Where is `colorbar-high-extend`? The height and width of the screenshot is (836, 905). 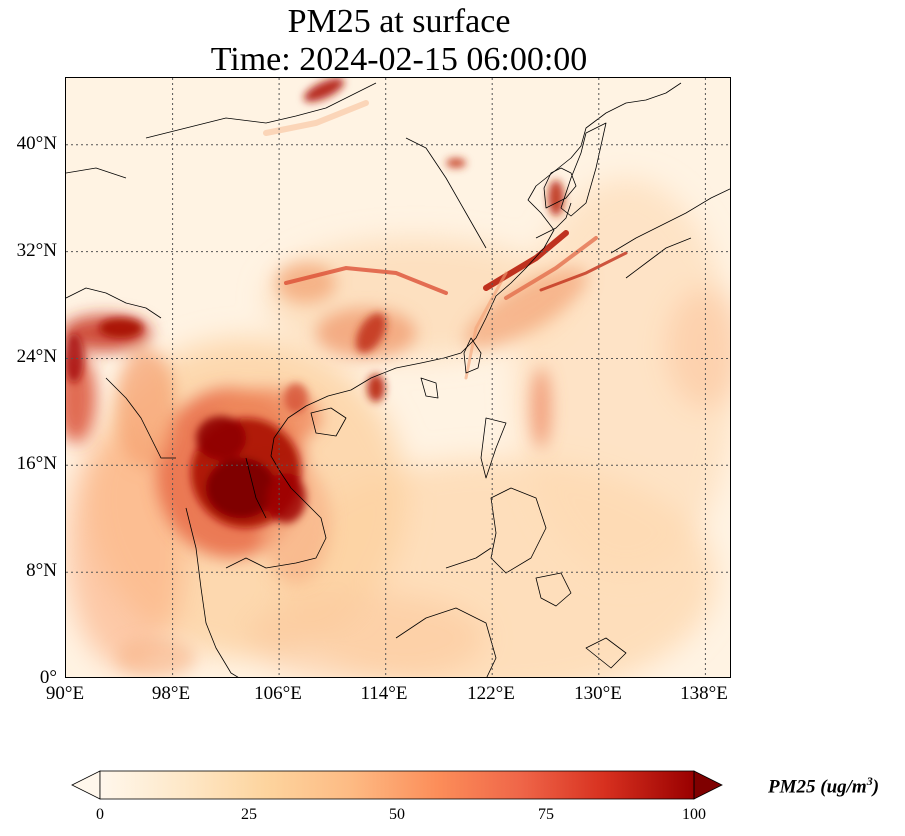 colorbar-high-extend is located at coordinates (708, 785).